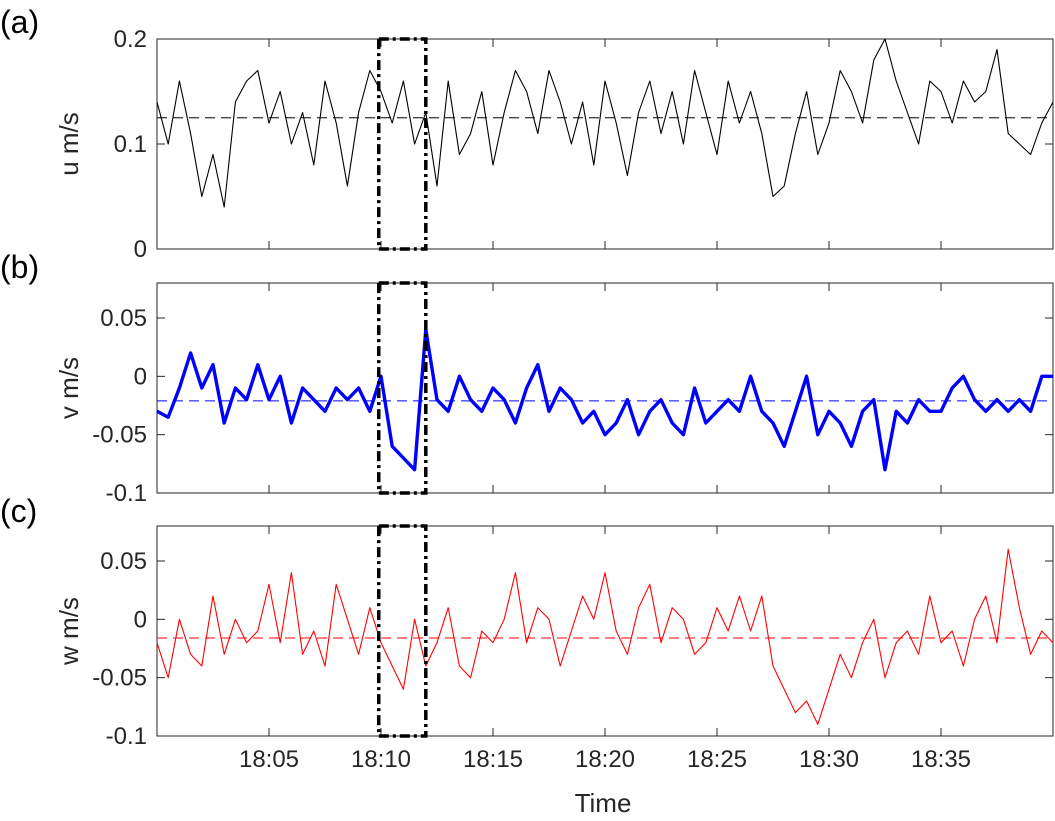 The width and height of the screenshot is (1055, 821). I want to click on x-tick-label: 18:10, so click(381, 759).